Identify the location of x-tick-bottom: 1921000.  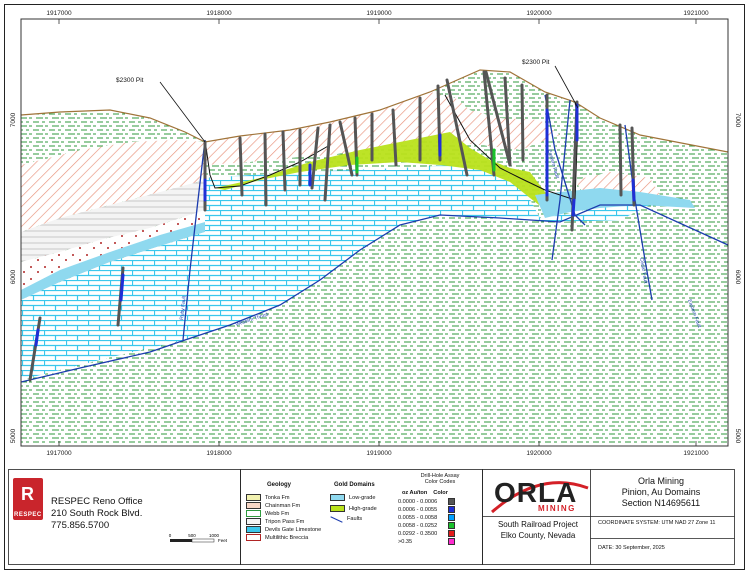
(696, 453).